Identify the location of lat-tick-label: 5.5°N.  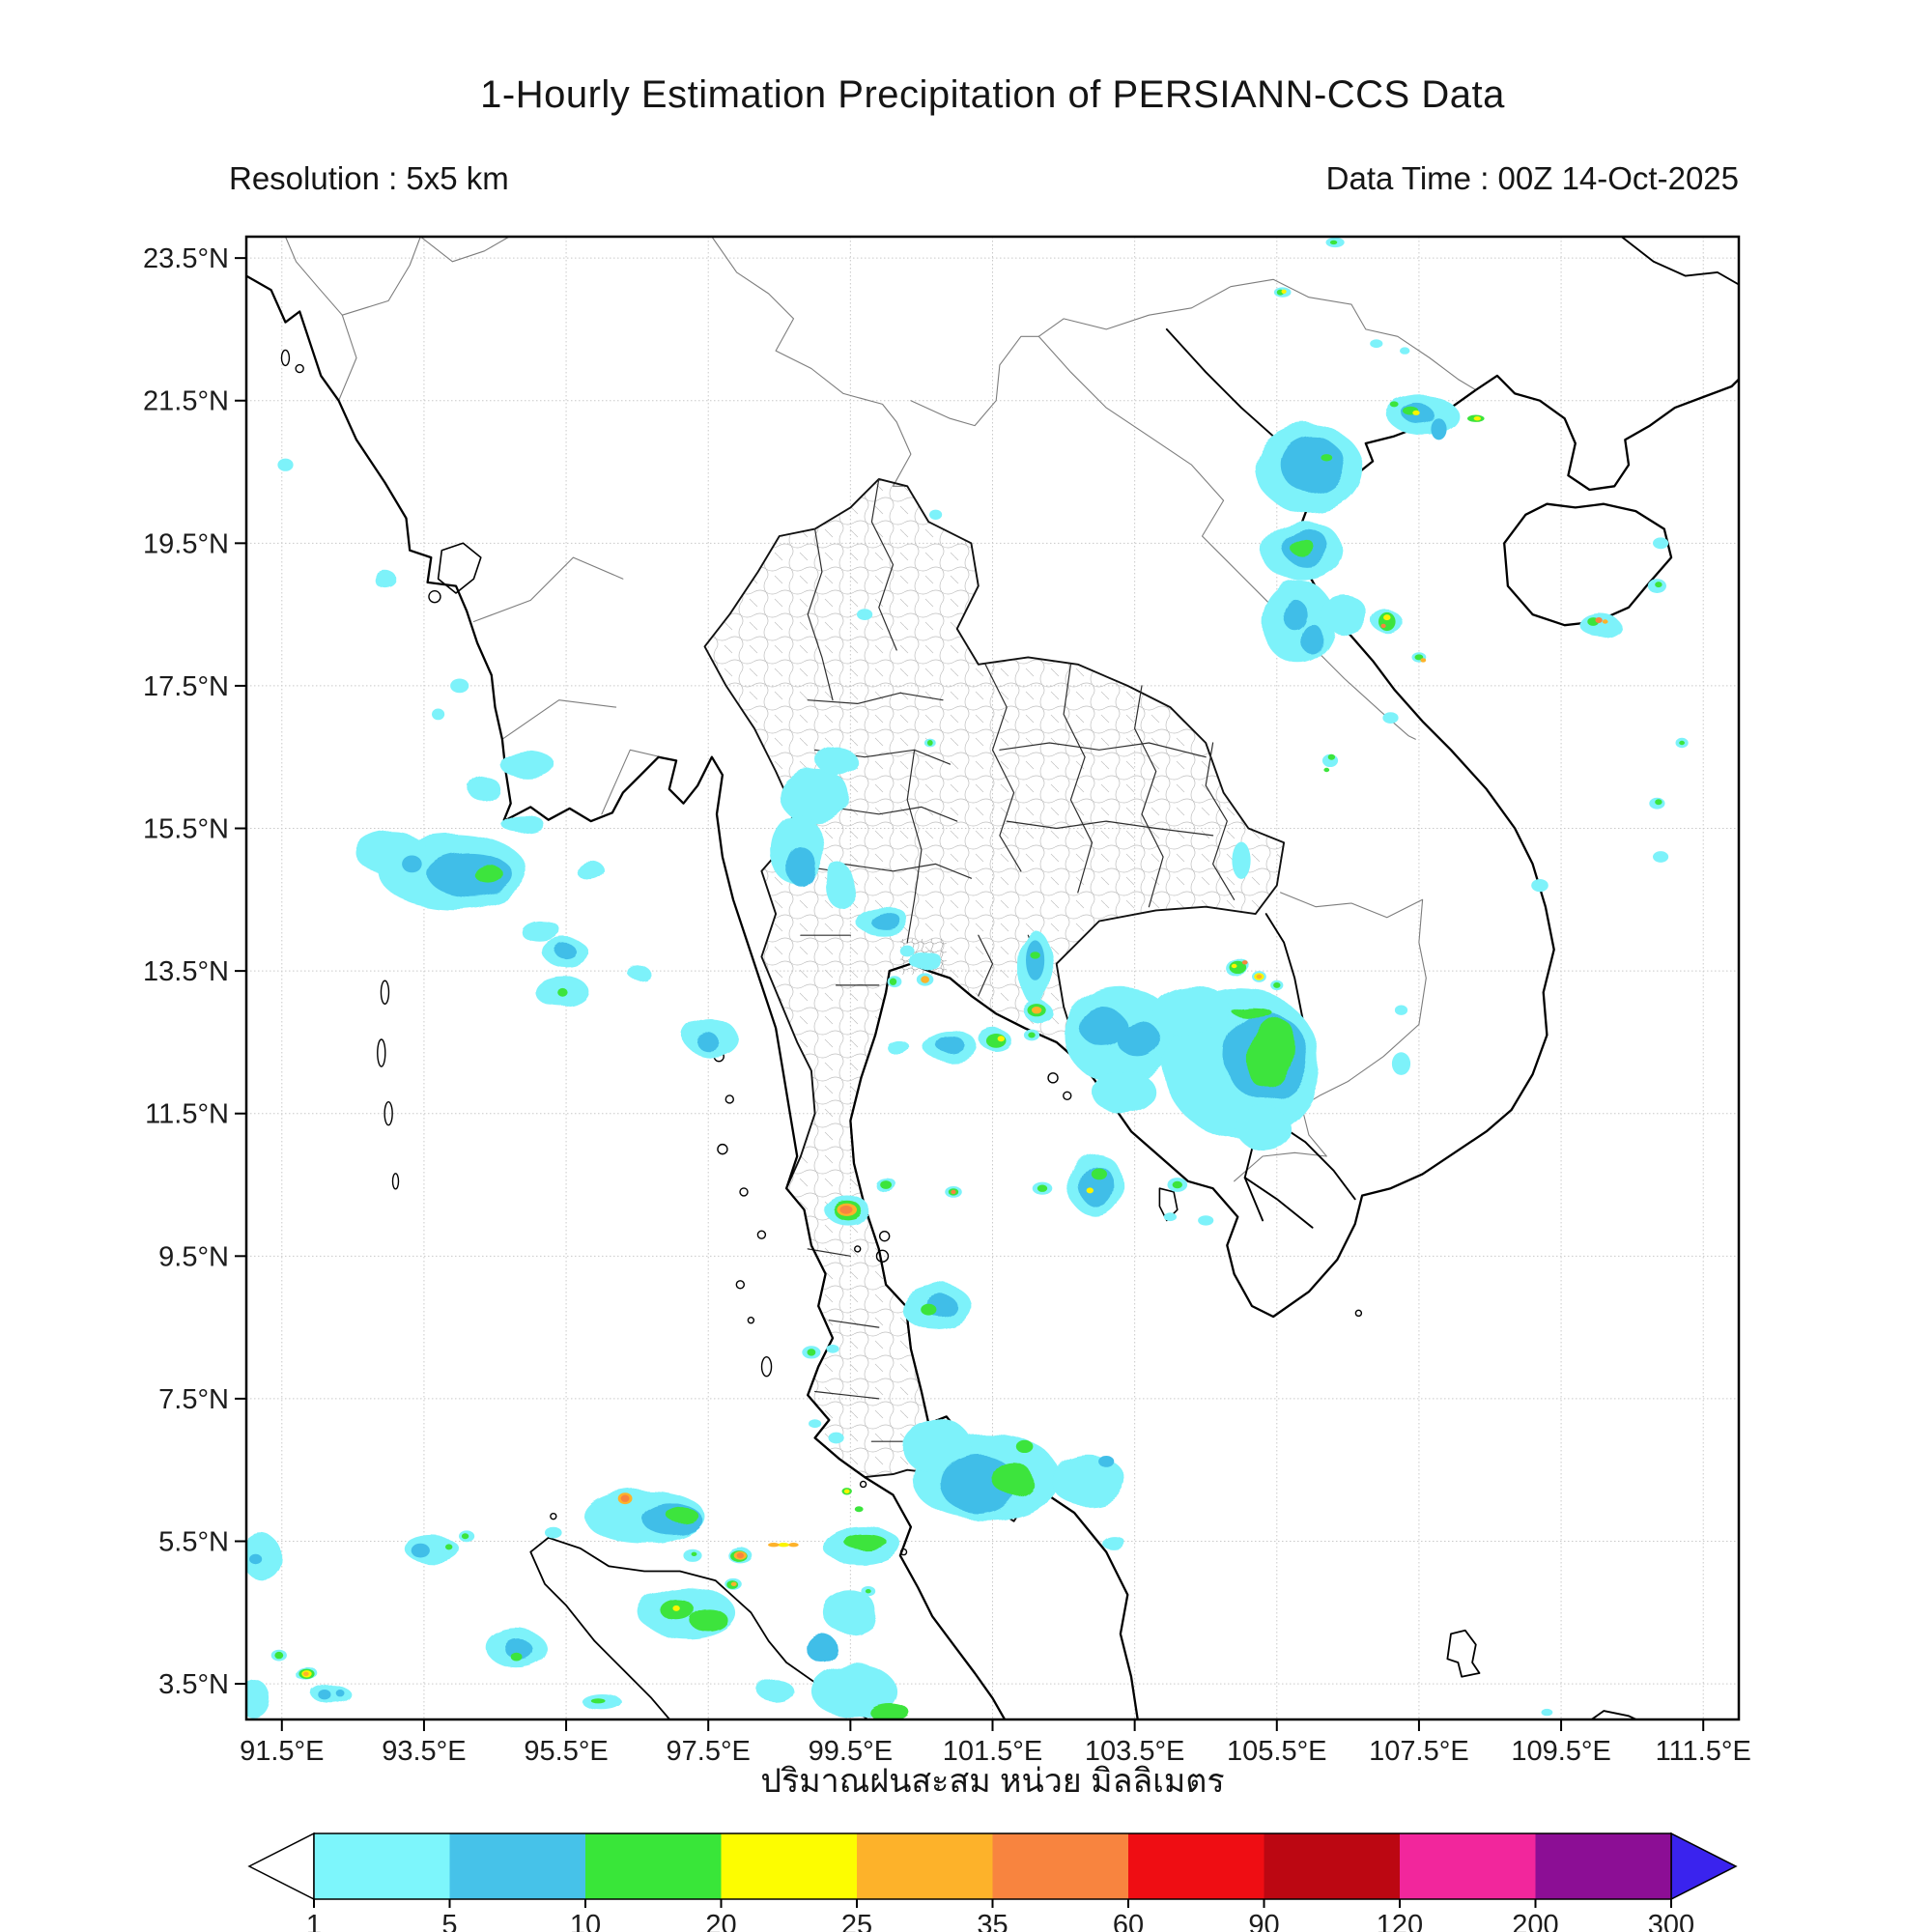
(193, 1542).